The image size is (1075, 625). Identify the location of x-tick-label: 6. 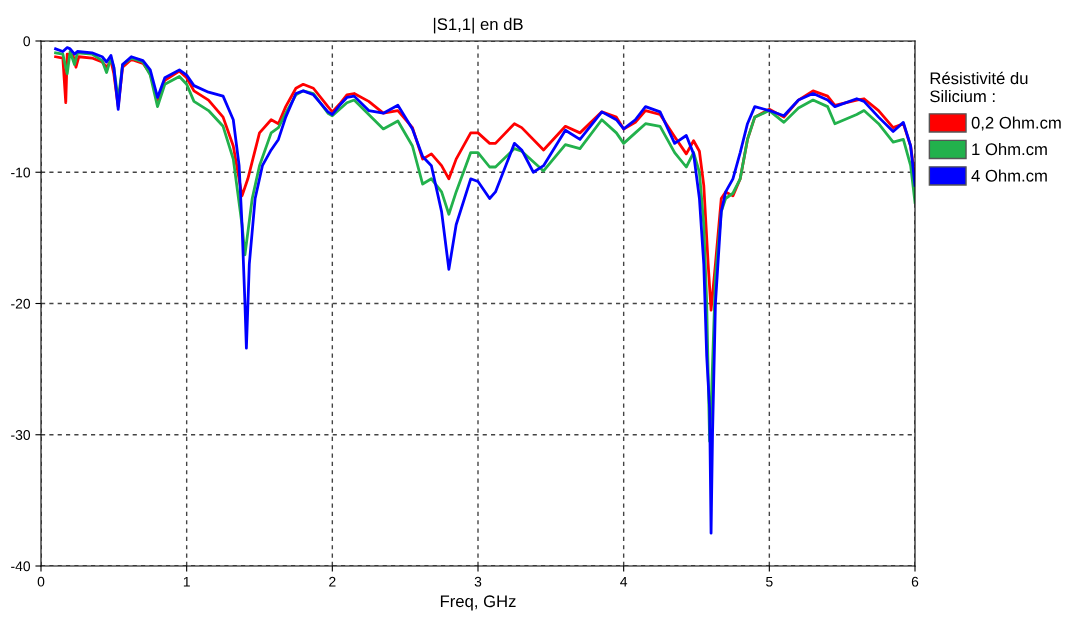
(915, 581).